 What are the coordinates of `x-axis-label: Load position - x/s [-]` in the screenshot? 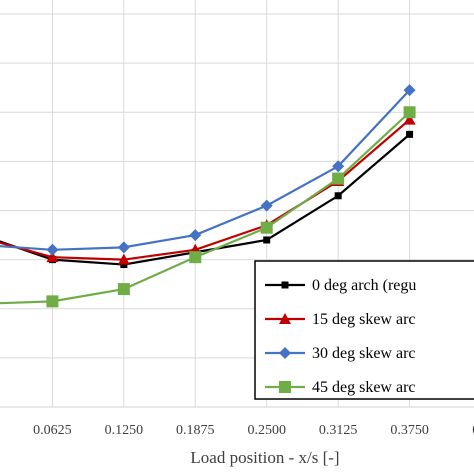 It's located at (264, 457).